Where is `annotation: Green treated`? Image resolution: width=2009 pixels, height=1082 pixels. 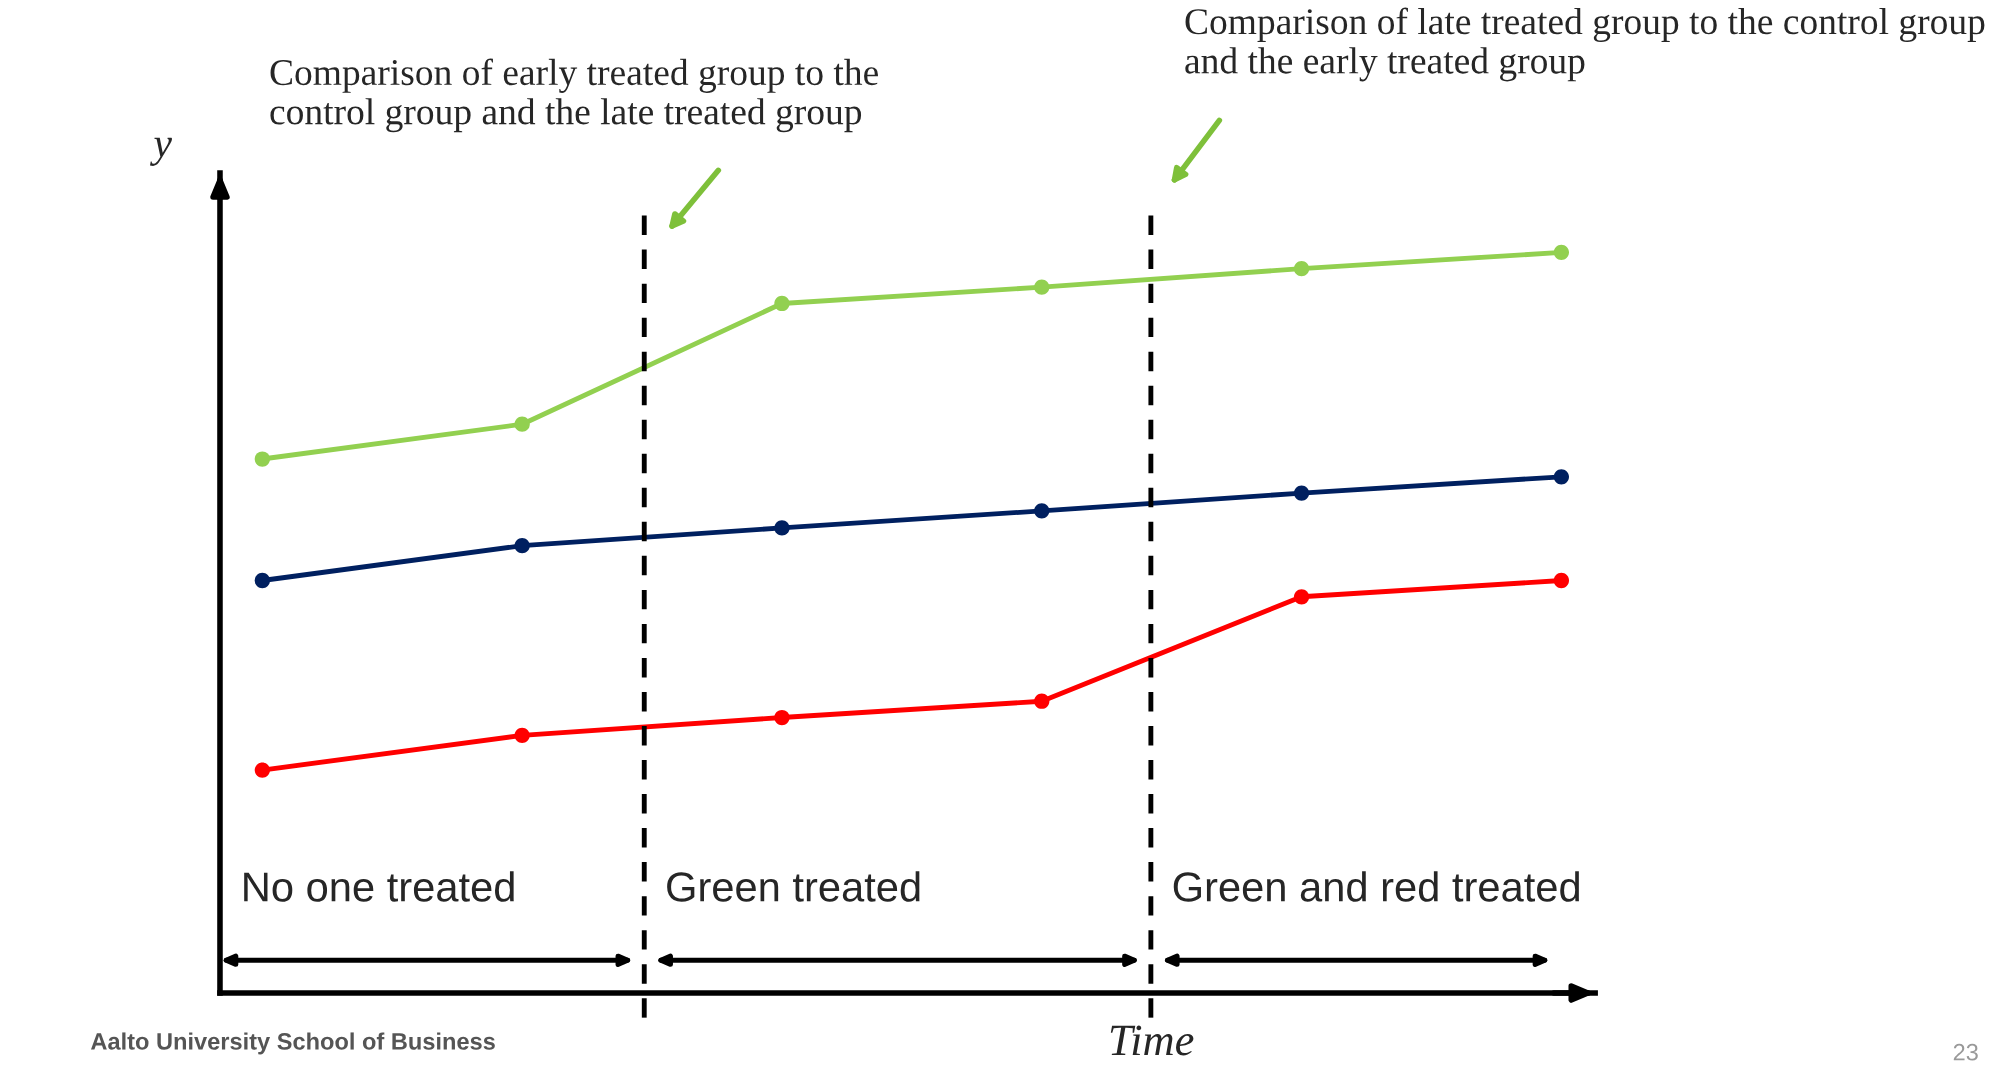 annotation: Green treated is located at coordinates (793, 886).